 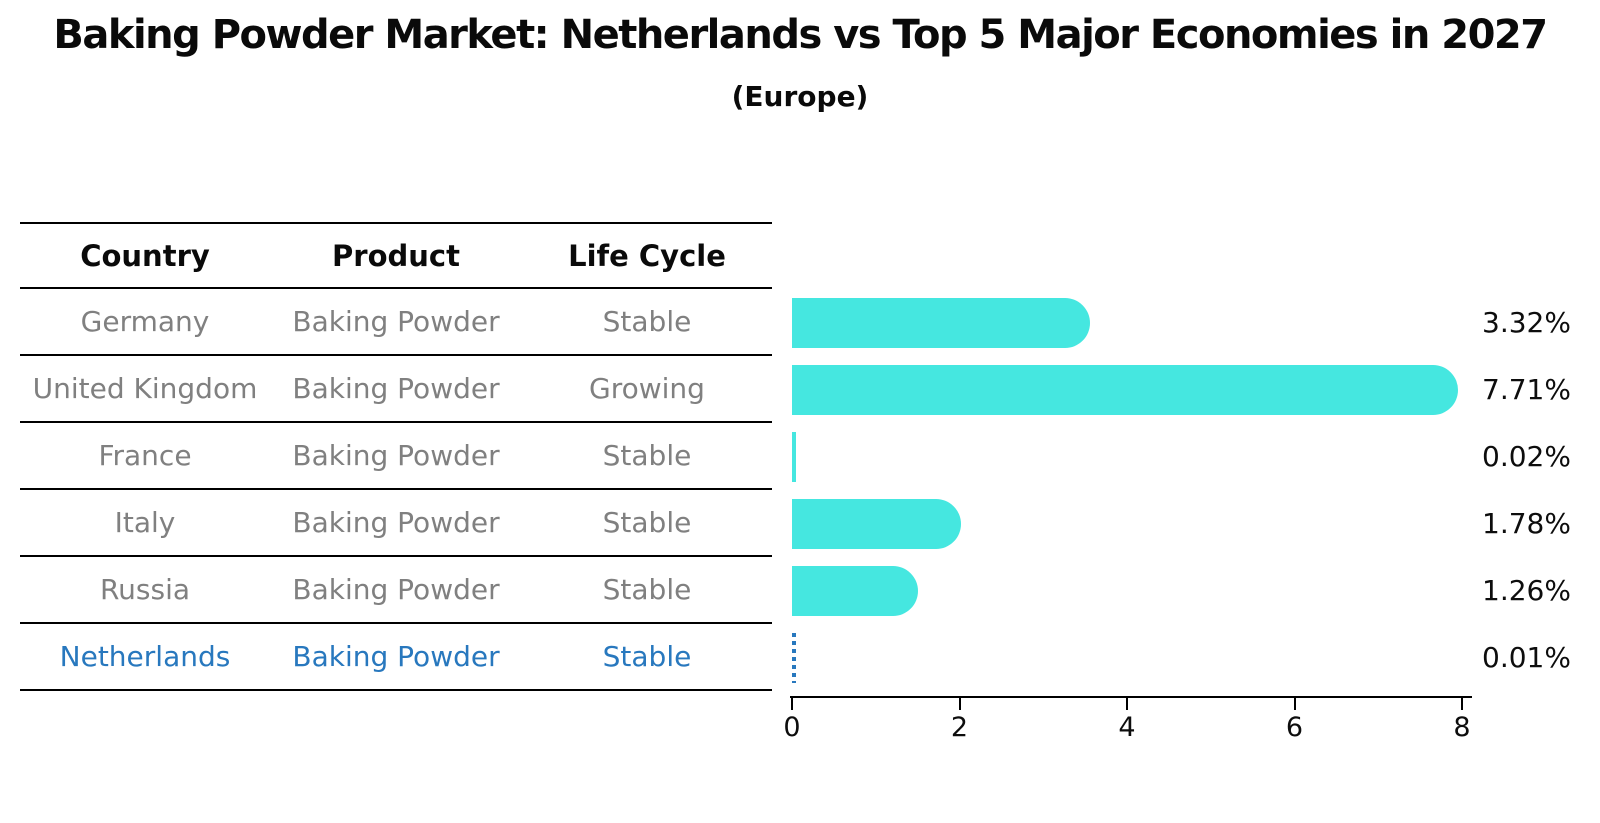 What do you see at coordinates (145, 321) in the screenshot?
I see `table-cell-country: Germany` at bounding box center [145, 321].